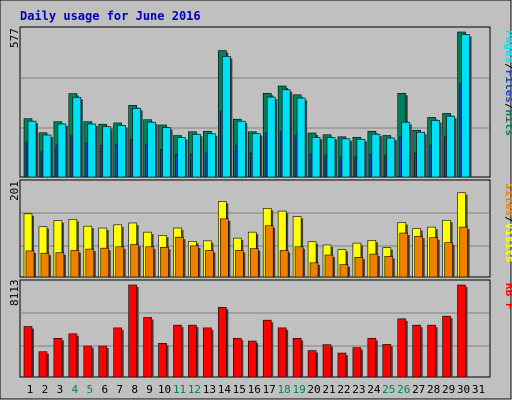 This screenshot has height=400, width=512. I want to click on x-tick-label: 5, so click(89, 389).